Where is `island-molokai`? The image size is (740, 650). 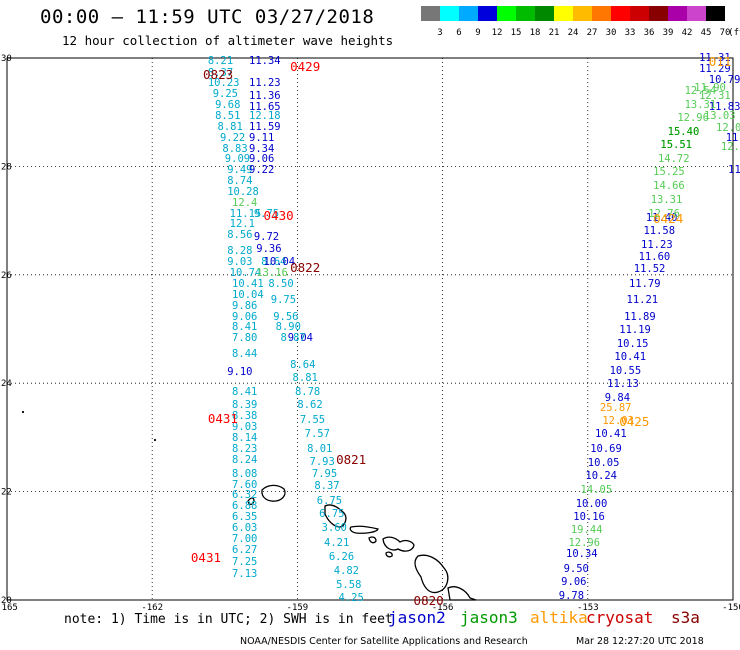 island-molokai is located at coordinates (364, 529).